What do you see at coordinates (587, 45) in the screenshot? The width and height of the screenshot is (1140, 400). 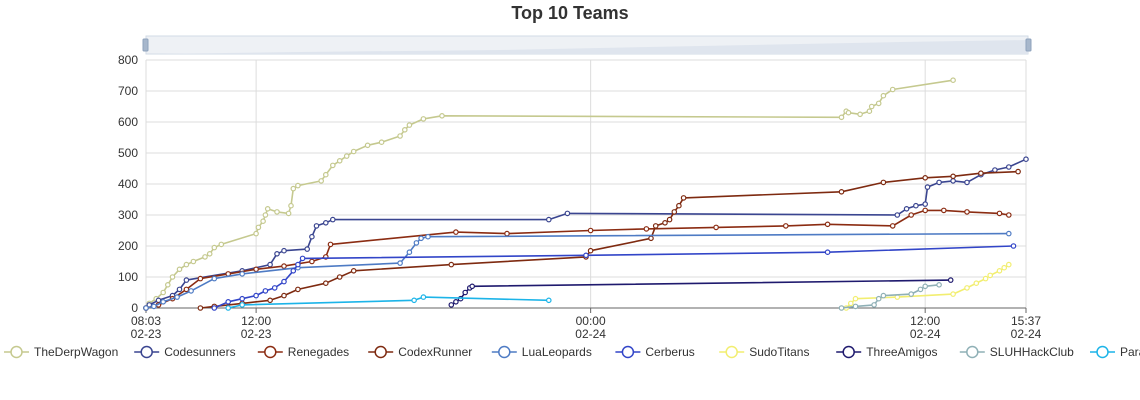 I see `data-zoom-slider` at bounding box center [587, 45].